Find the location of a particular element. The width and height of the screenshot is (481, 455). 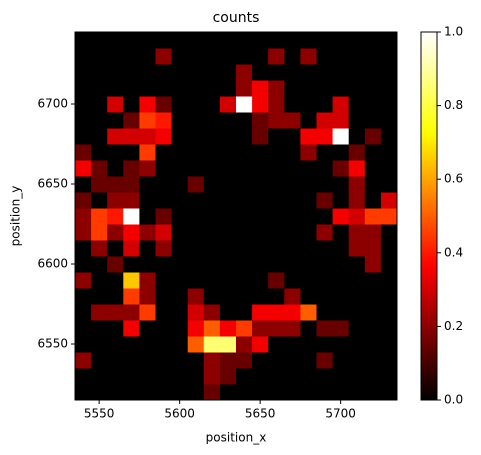

colorbar-tick-label: 0.0 is located at coordinates (453, 400).